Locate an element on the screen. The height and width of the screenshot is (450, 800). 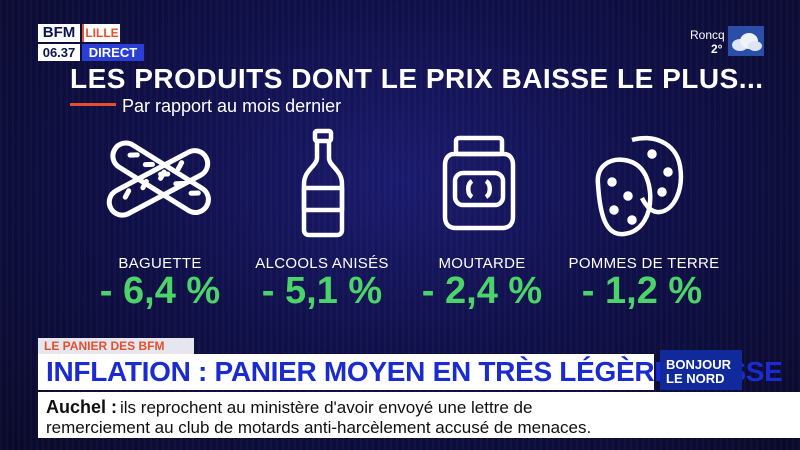
potato-icon is located at coordinates (639, 186).